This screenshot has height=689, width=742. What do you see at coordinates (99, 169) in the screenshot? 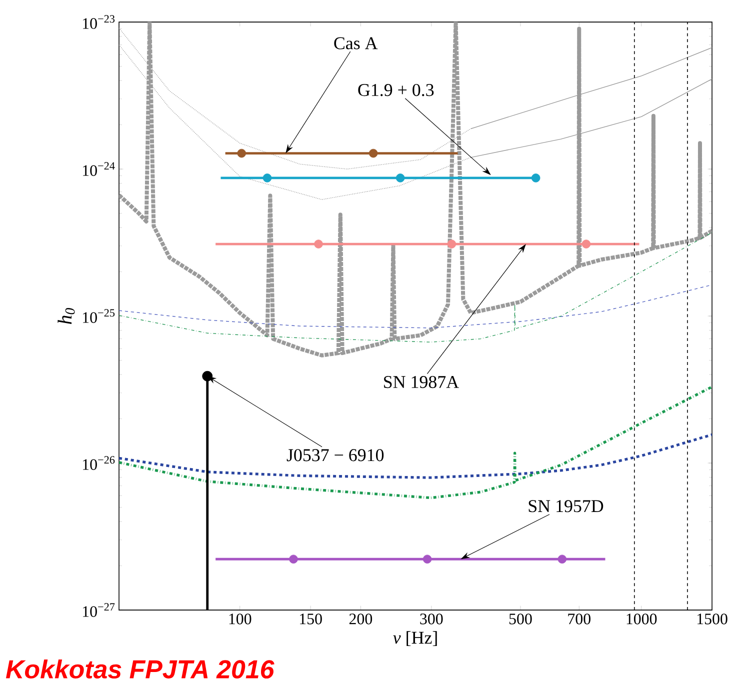
I see `y-tick-label: 10$^{−24}$` at bounding box center [99, 169].